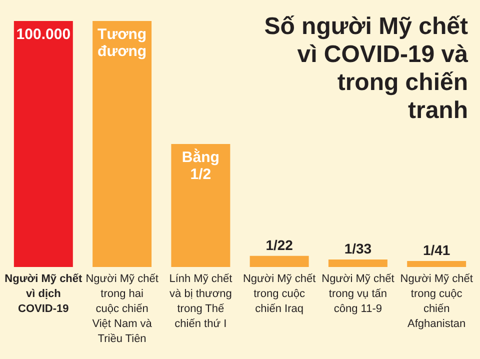 This screenshot has height=359, width=480. What do you see at coordinates (43, 294) in the screenshot?
I see `x-tick-label: Người Mỹ chết vì dịch COVID-19` at bounding box center [43, 294].